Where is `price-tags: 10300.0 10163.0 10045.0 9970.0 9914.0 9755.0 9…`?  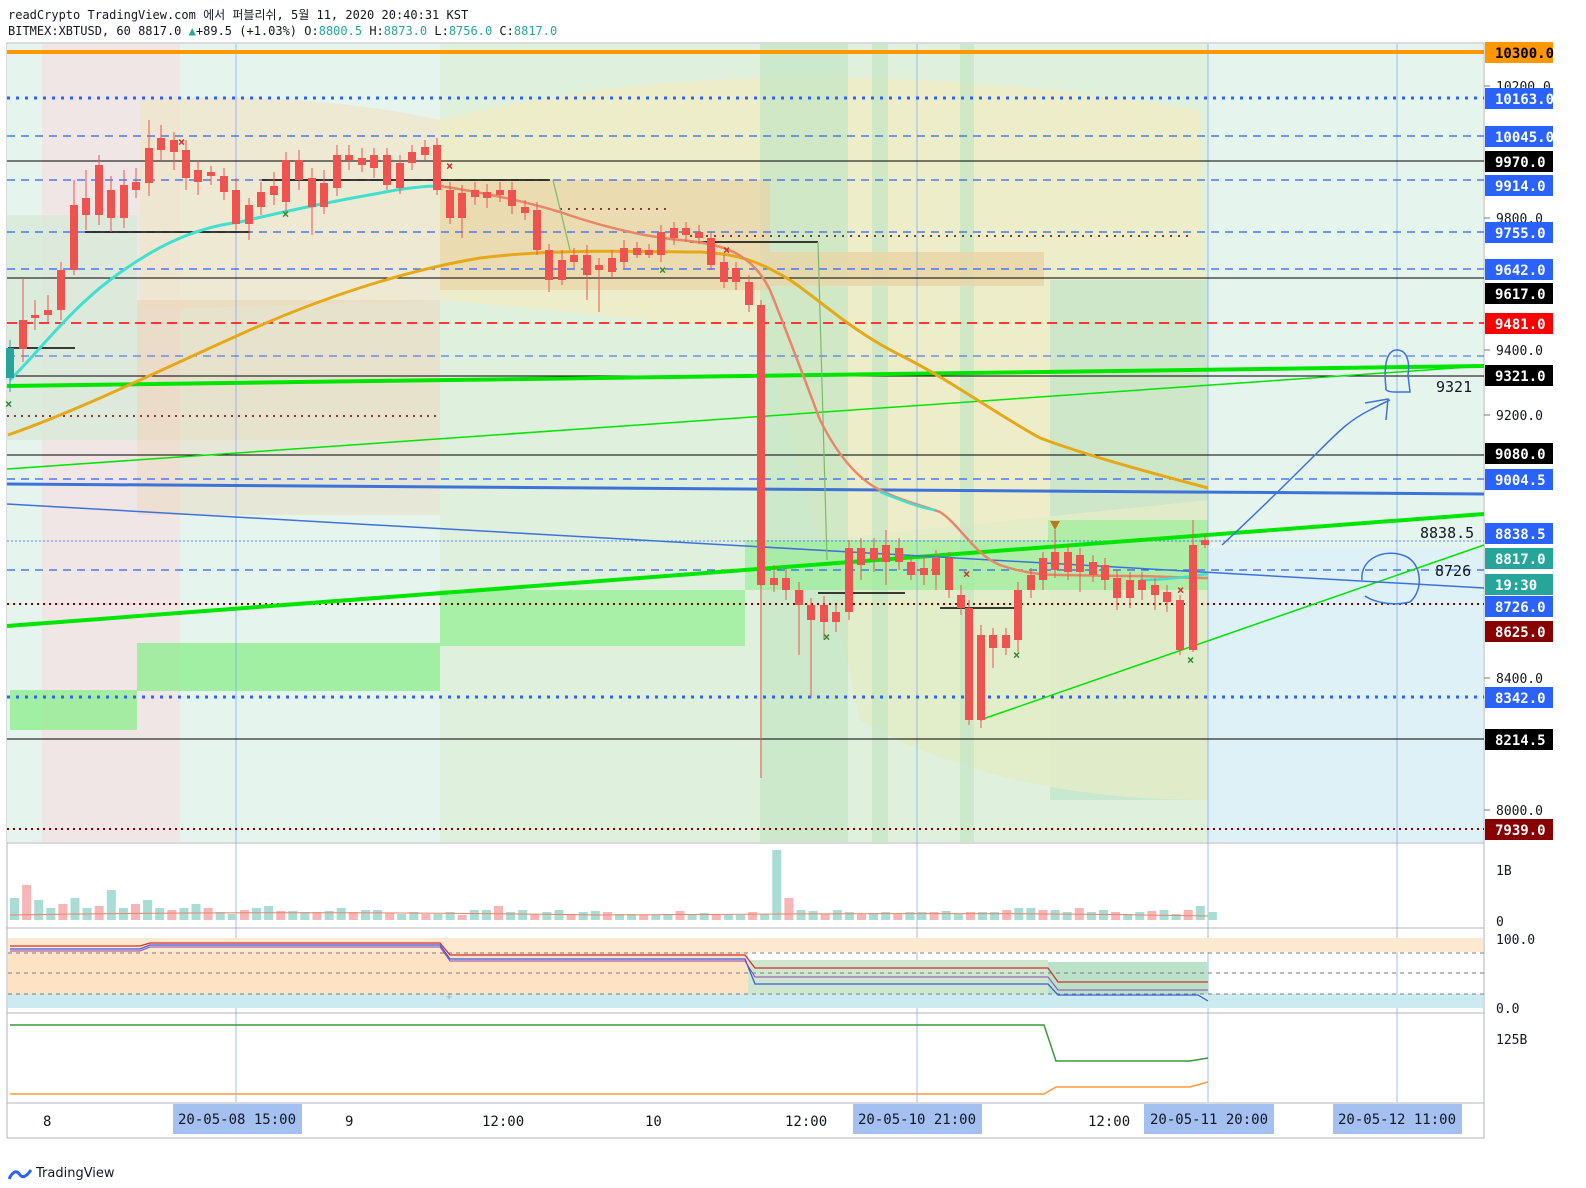
price-tags: 10300.0 10163.0 10045.0 9970.0 9914.0 9755.0 9… is located at coordinates (1519, 441).